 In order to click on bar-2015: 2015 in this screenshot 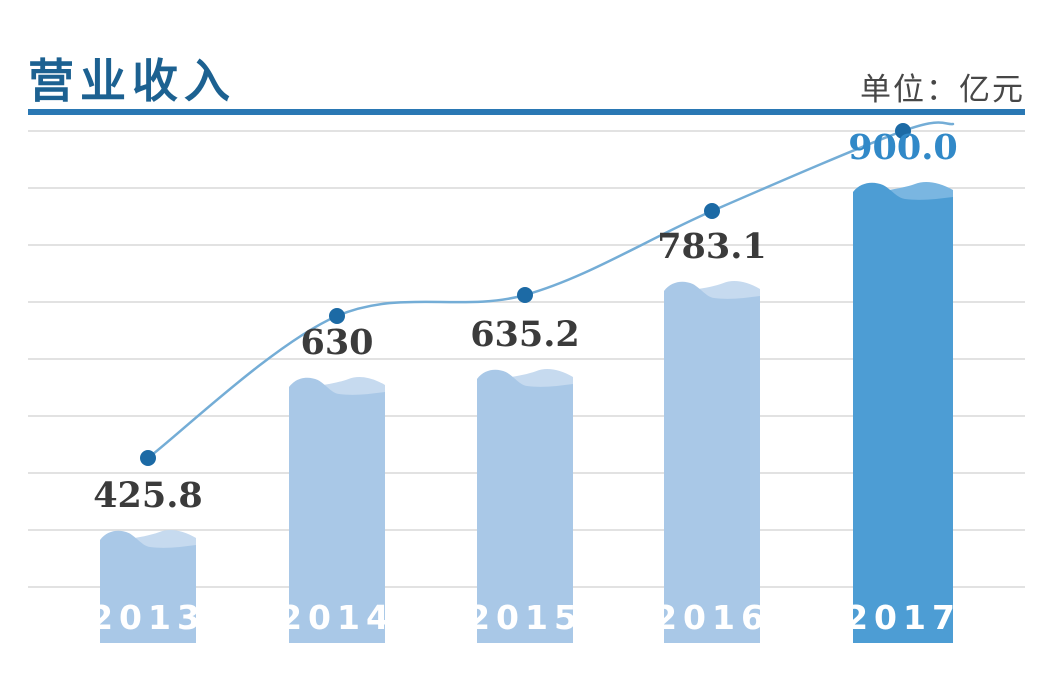, I will do `click(525, 506)`.